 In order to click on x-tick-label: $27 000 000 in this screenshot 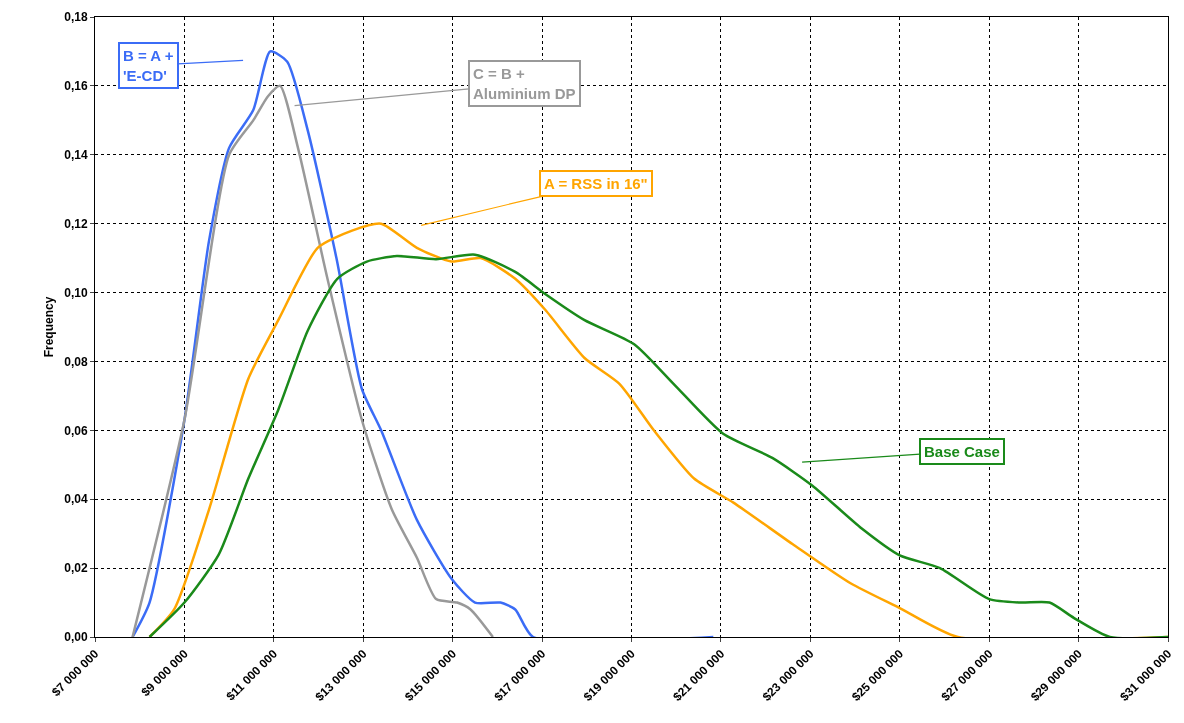, I will do `click(967, 675)`.